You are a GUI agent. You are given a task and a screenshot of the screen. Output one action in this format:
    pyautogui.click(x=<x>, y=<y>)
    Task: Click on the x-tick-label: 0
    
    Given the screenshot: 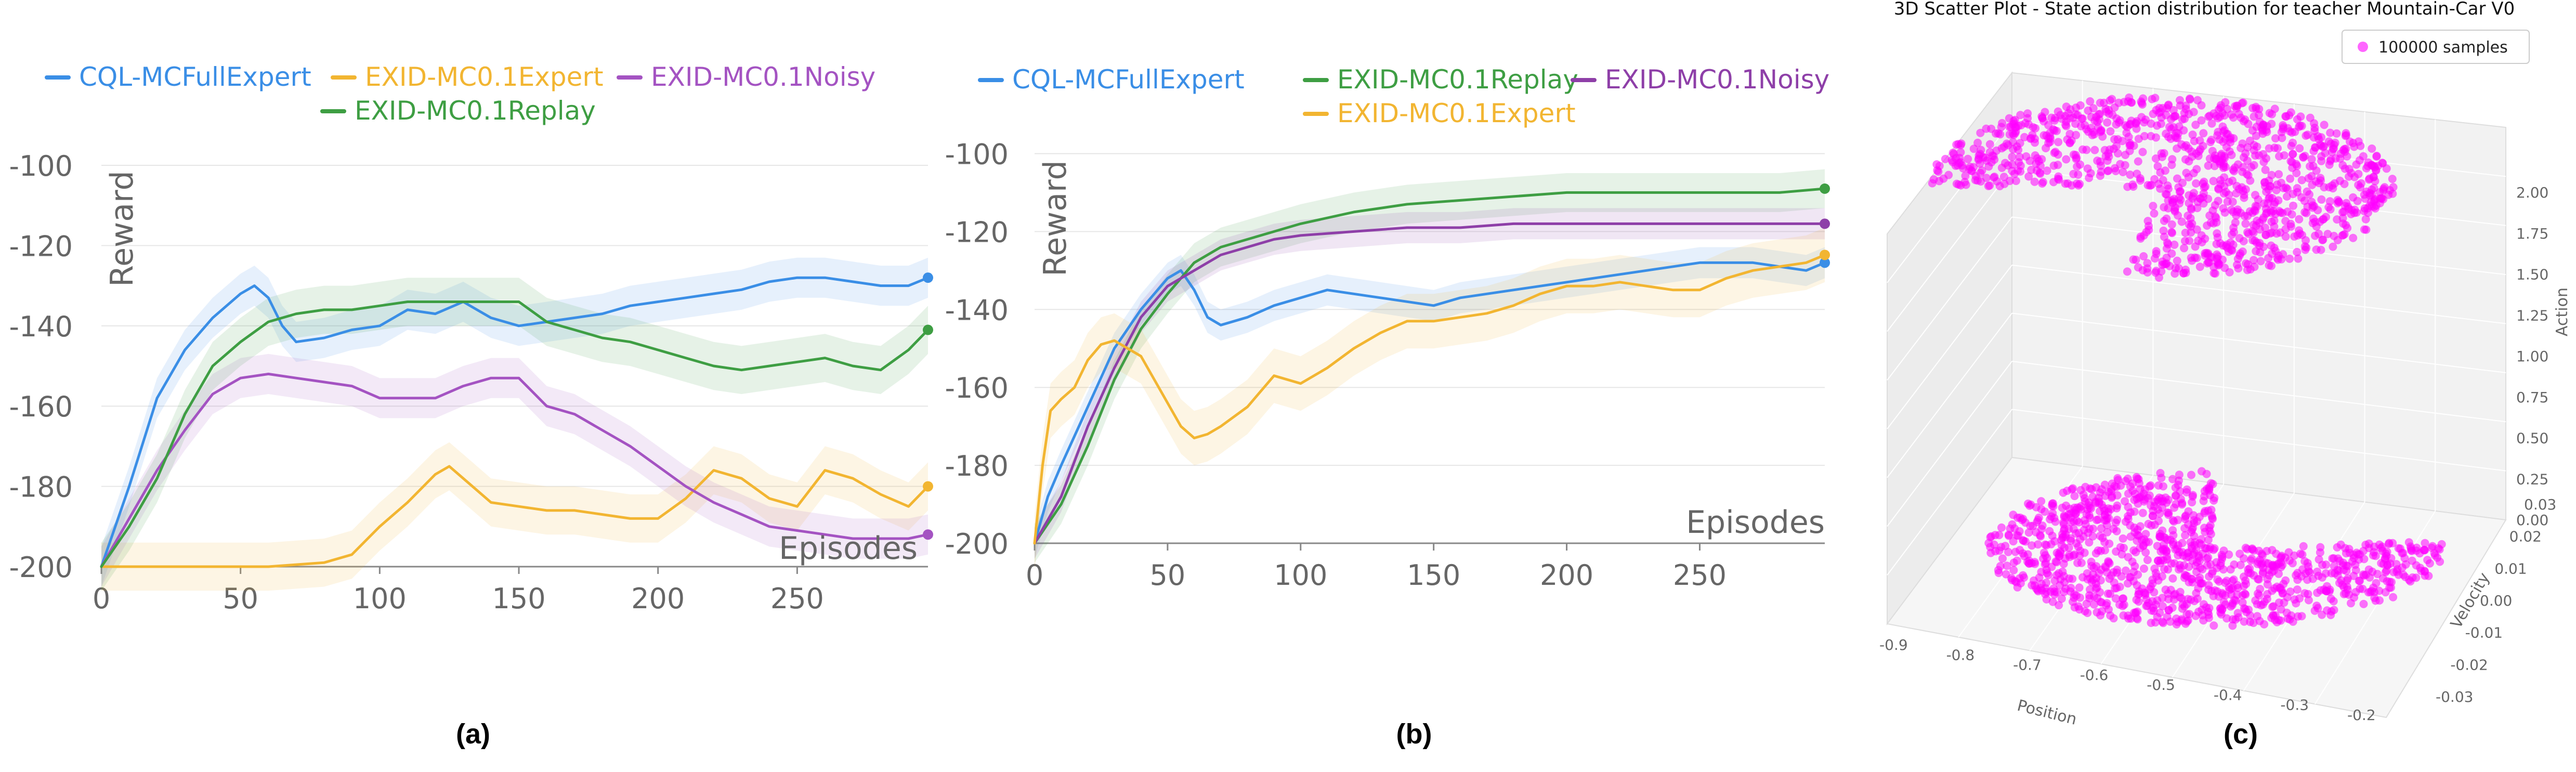 What is the action you would take?
    pyautogui.click(x=101, y=598)
    